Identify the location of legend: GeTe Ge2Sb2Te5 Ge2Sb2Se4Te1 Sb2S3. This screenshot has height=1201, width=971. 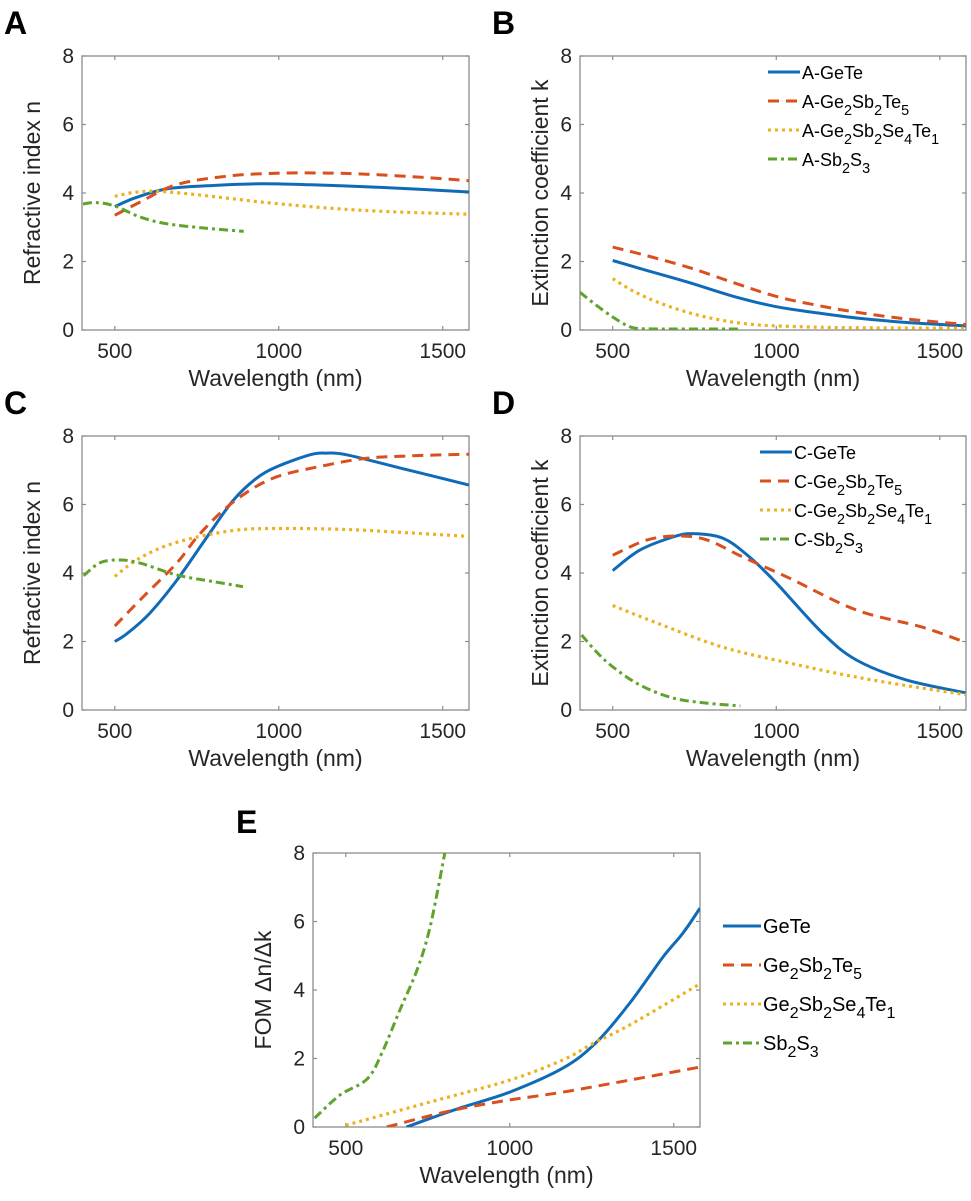
(809, 988).